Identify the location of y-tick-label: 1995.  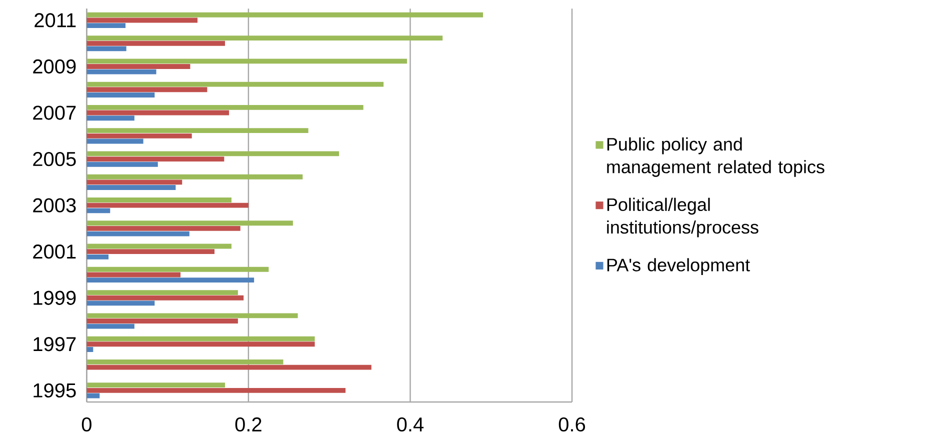
(55, 390).